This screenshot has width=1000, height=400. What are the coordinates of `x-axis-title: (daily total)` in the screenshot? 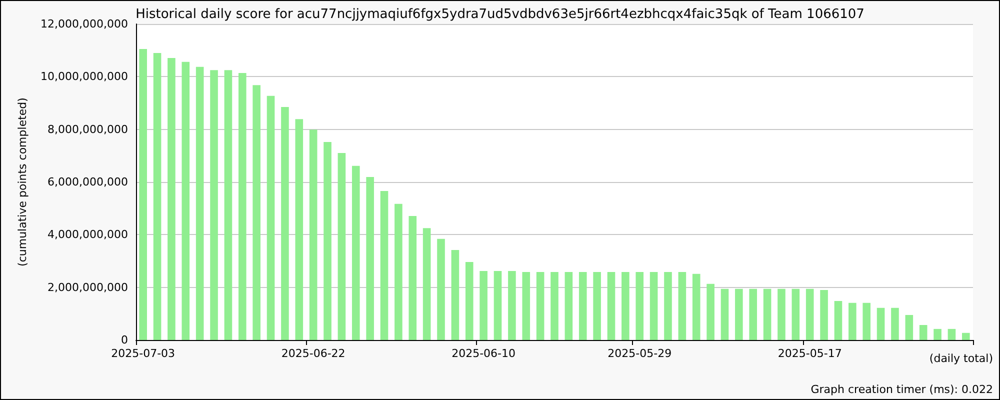 It's located at (961, 358).